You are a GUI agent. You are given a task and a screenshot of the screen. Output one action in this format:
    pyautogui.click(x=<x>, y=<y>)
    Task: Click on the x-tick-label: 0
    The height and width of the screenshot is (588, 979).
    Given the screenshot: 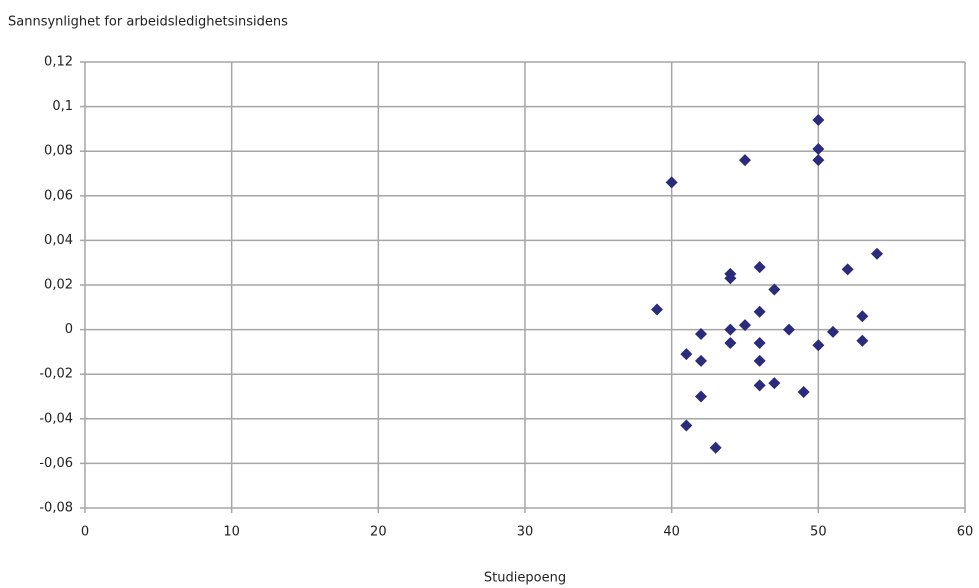 What is the action you would take?
    pyautogui.click(x=85, y=532)
    